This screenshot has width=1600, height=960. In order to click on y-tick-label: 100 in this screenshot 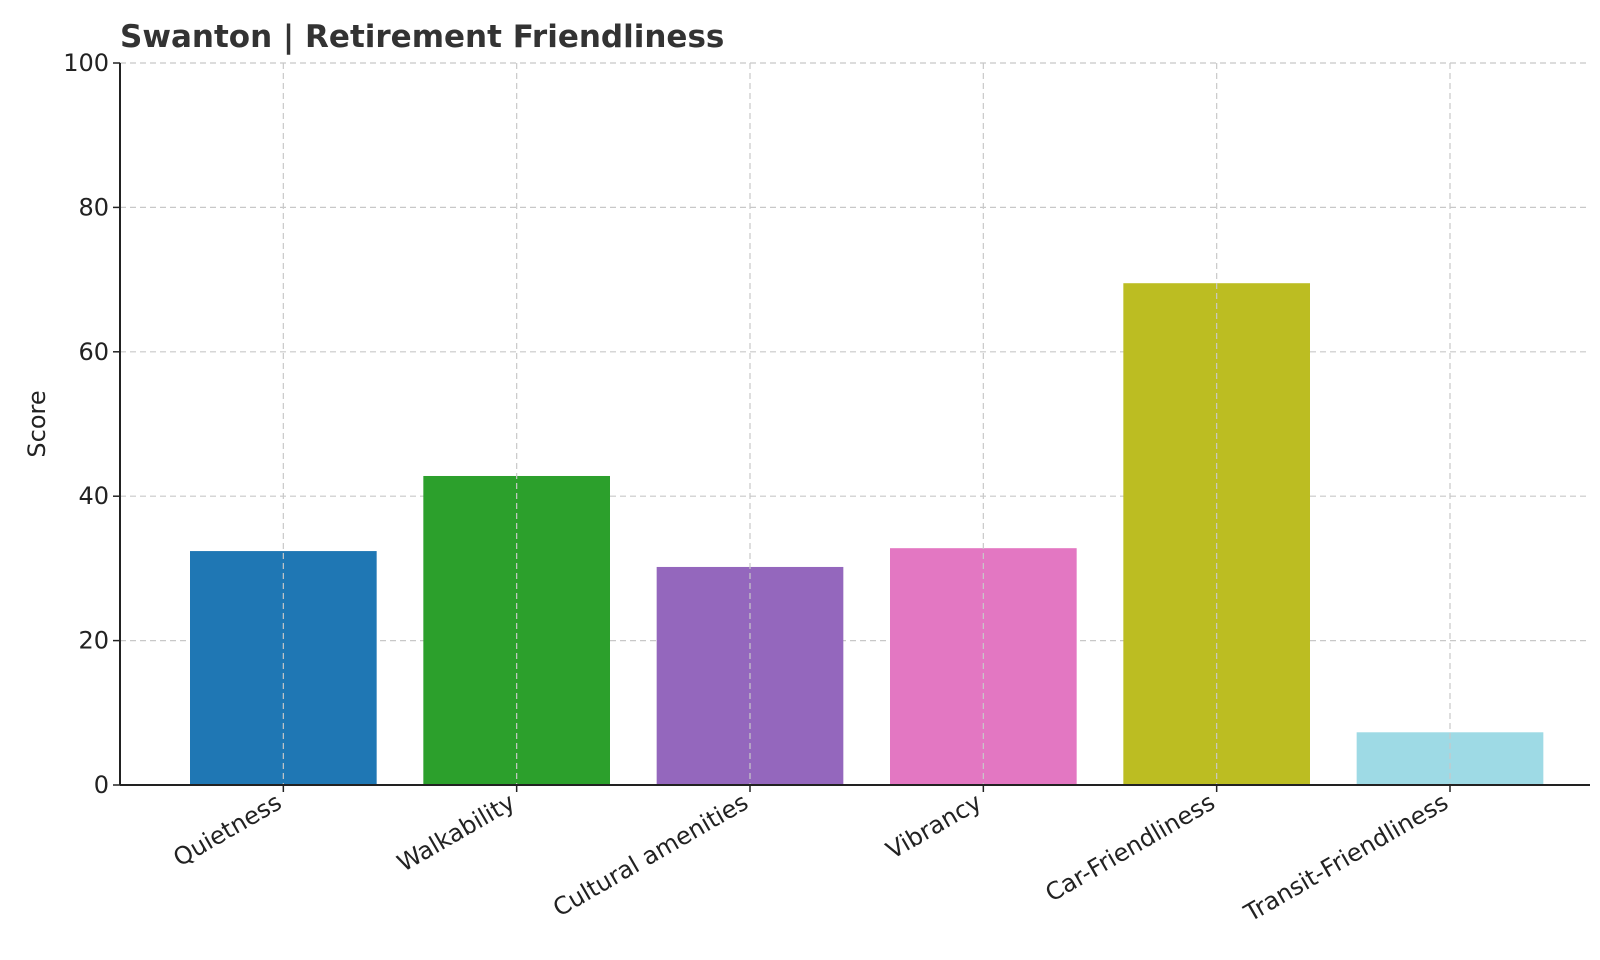, I will do `click(86, 63)`.